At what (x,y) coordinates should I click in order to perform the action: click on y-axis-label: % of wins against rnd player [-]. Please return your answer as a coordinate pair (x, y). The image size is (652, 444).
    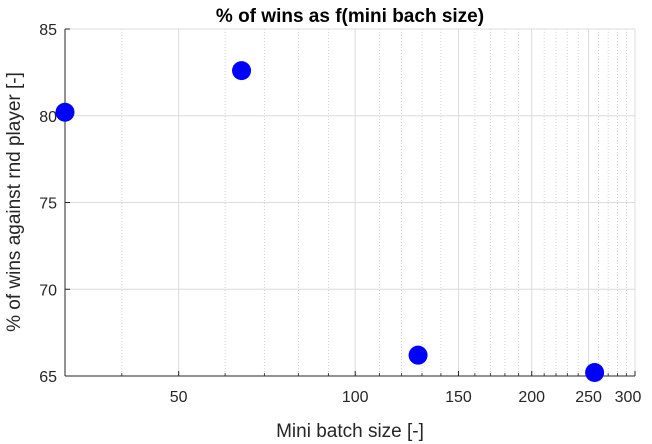
    Looking at the image, I should click on (14, 202).